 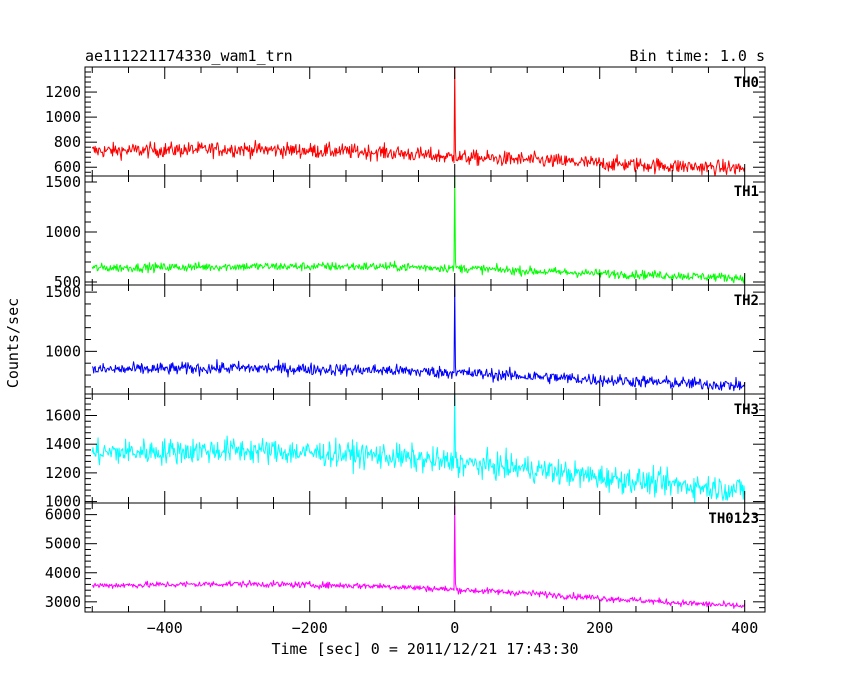 I want to click on x-tick-label: −400, so click(x=165, y=628).